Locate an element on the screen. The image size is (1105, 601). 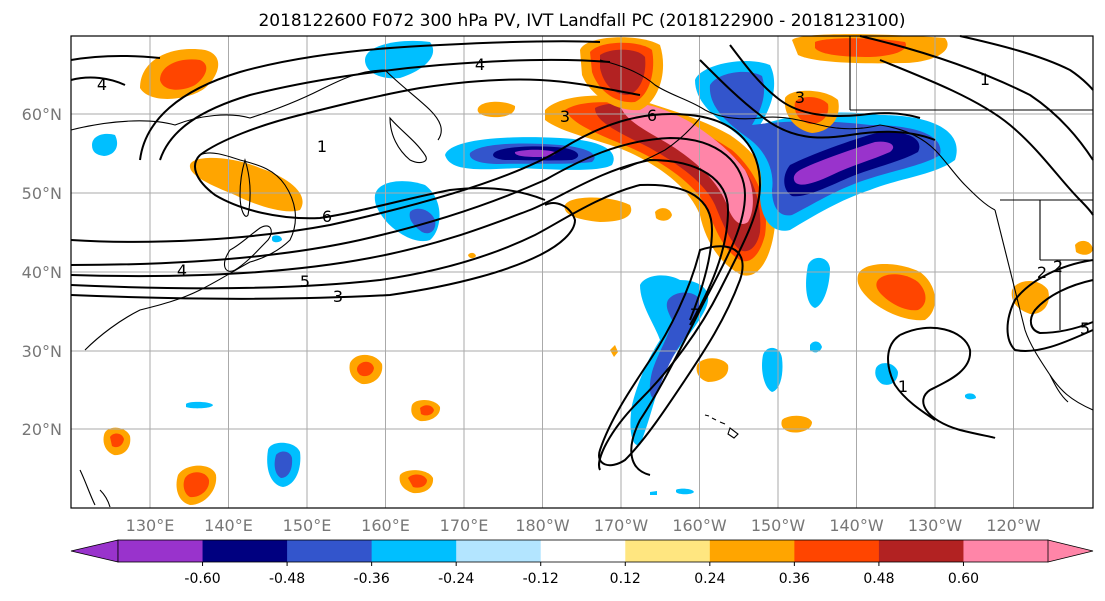
contour-label: 2 is located at coordinates (1058, 266).